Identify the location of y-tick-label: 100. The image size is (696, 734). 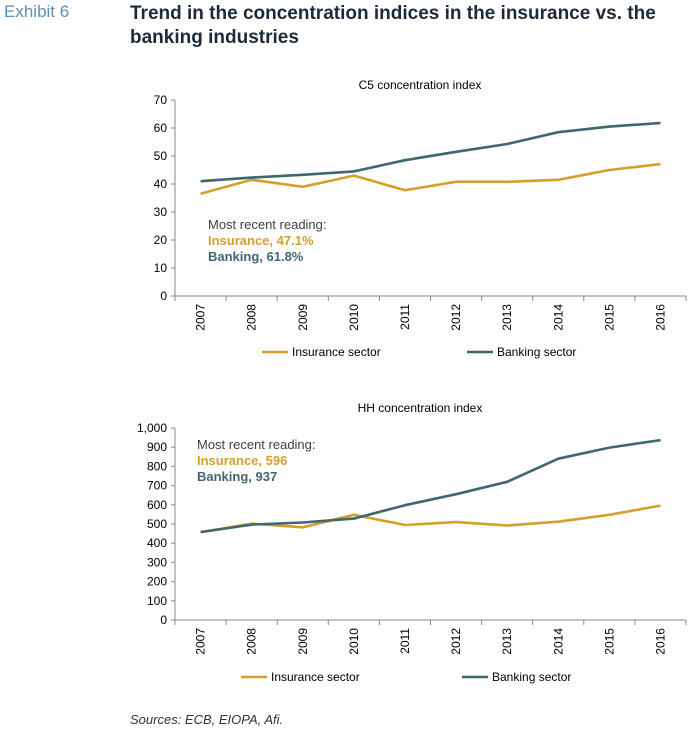
(157, 601).